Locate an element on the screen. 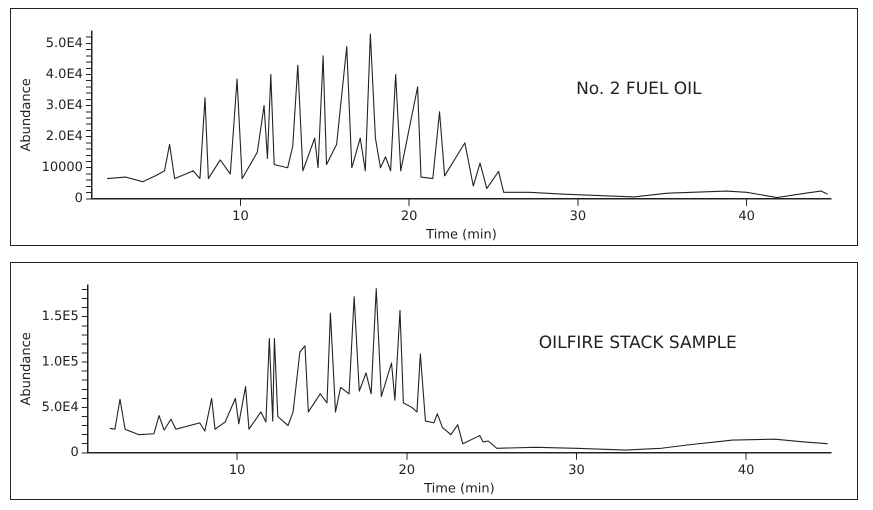 The image size is (873, 510). y-tick-label: 1.0E5 is located at coordinates (60, 362).